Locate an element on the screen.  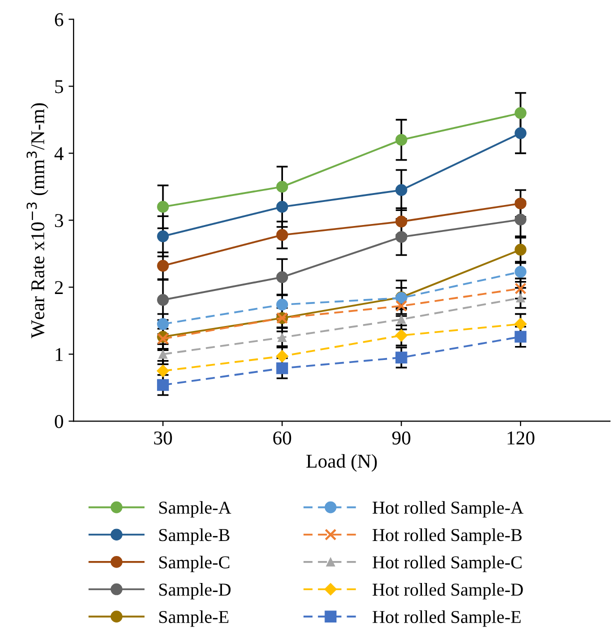
x-axis-title: Load (N) is located at coordinates (341, 463).